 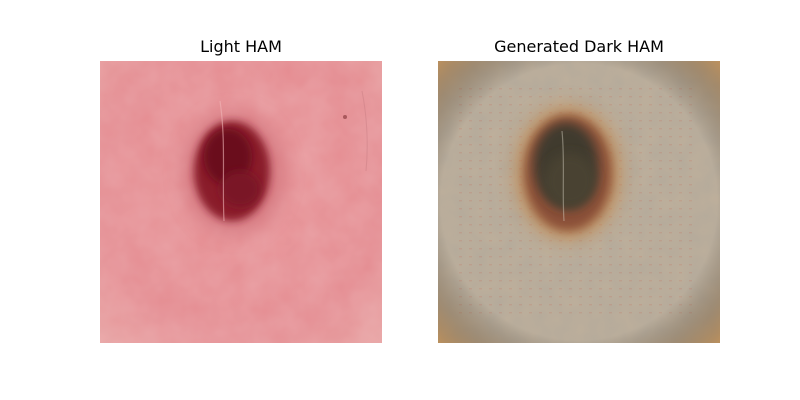 I want to click on panel-title-generated-dark-ham: Generated Dark HAM, so click(x=579, y=46).